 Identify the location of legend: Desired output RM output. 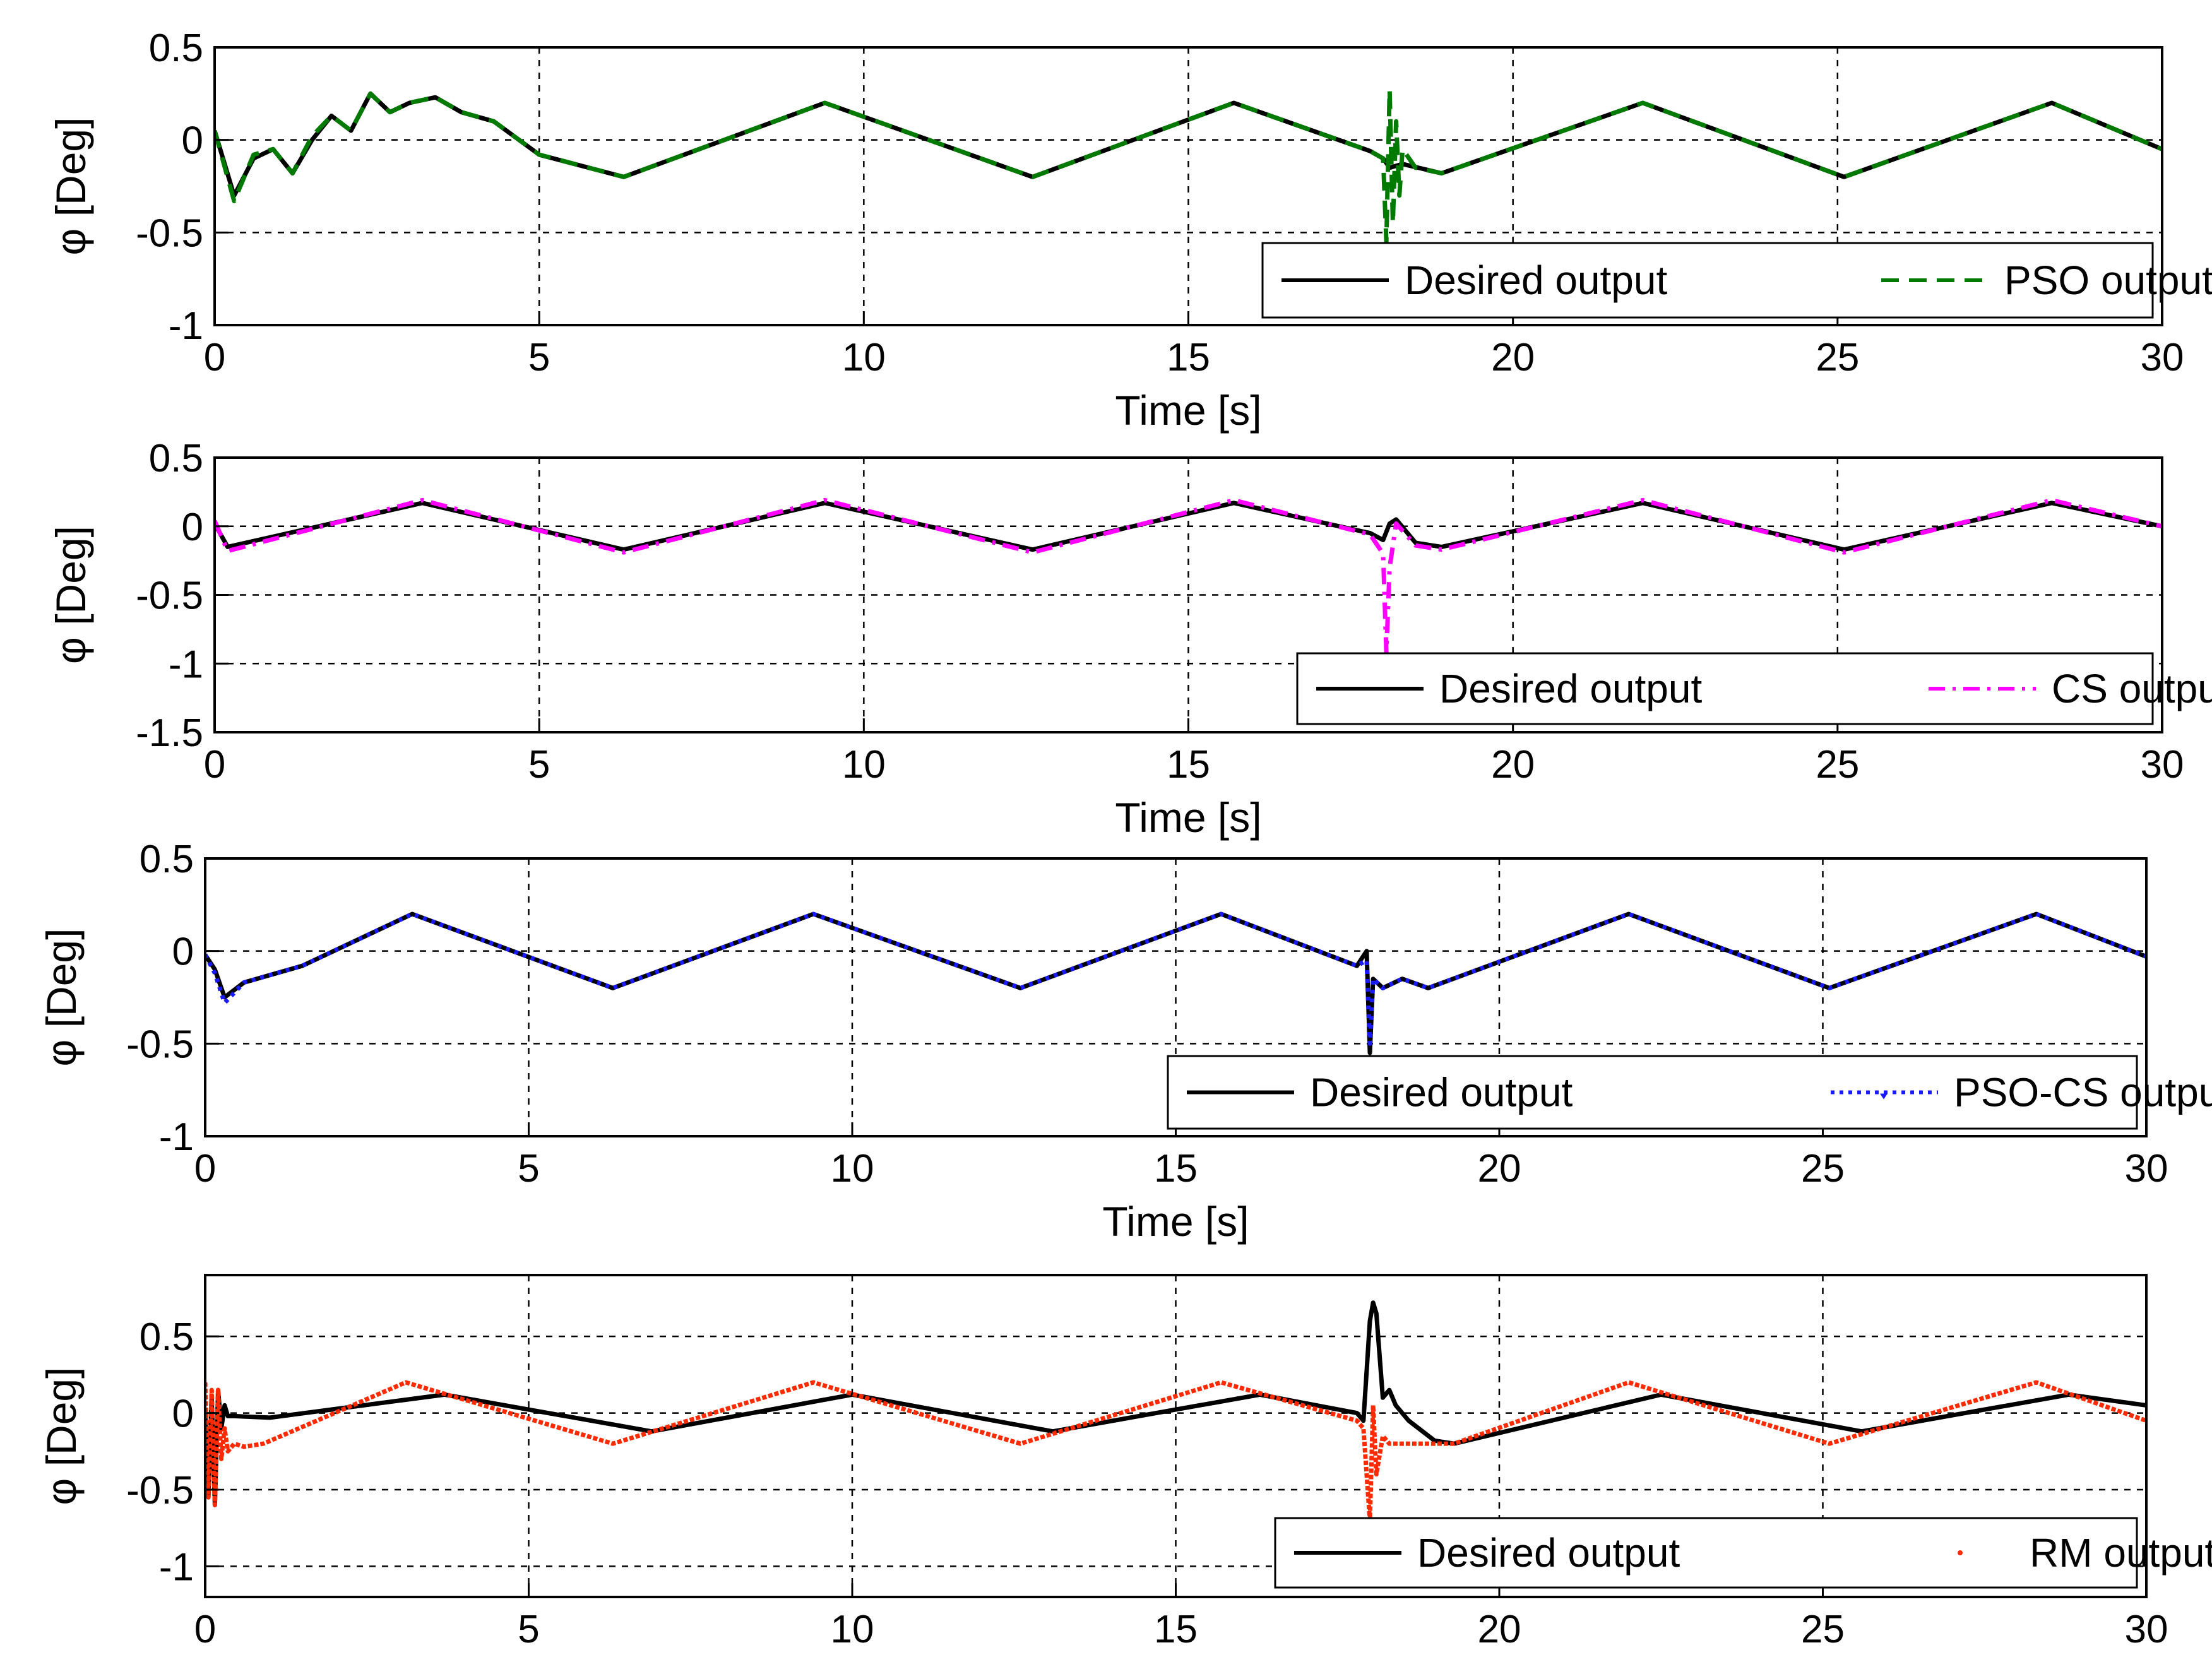
(1743, 1553).